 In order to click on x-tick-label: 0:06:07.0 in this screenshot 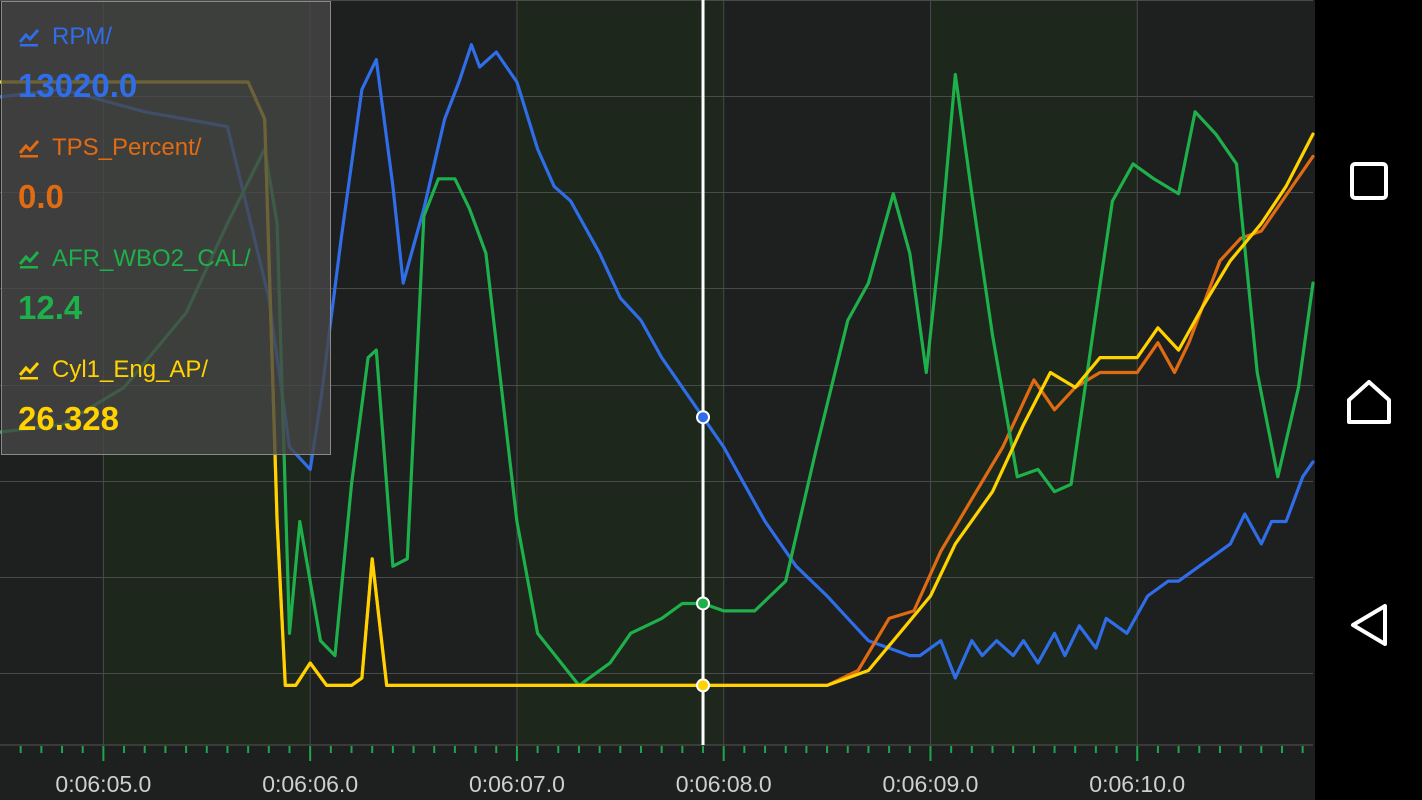, I will do `click(517, 784)`.